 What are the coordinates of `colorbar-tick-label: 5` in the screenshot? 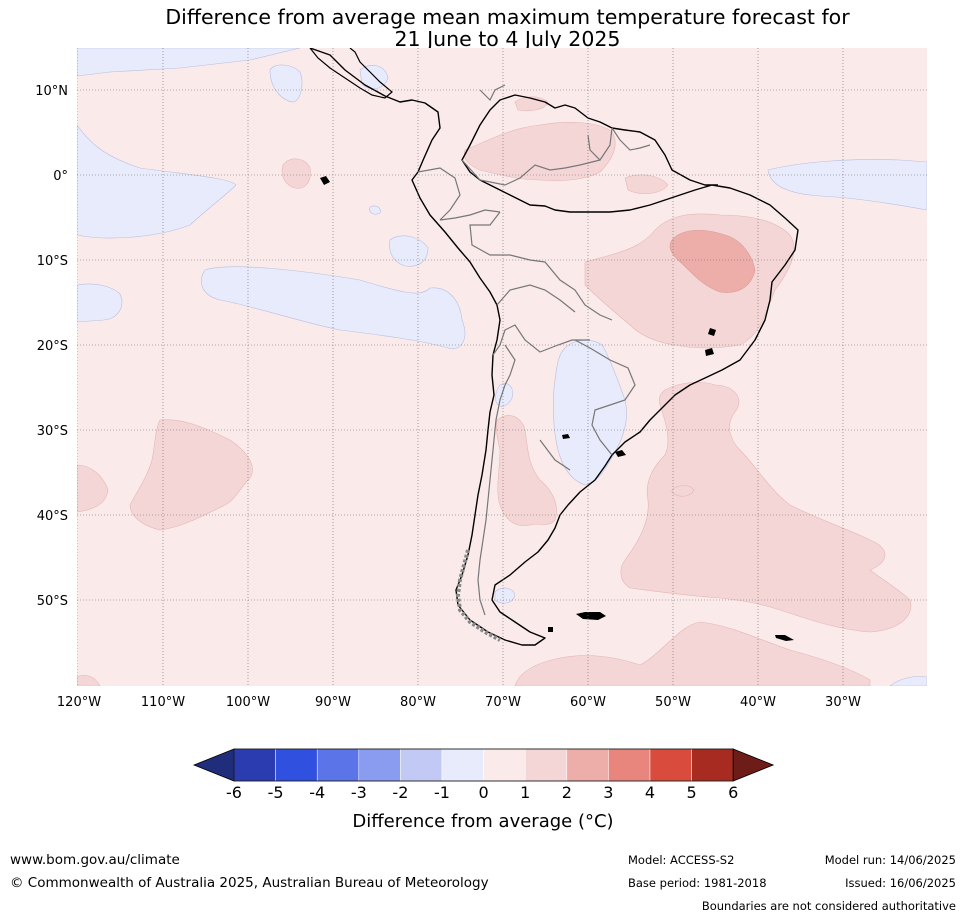 It's located at (692, 792).